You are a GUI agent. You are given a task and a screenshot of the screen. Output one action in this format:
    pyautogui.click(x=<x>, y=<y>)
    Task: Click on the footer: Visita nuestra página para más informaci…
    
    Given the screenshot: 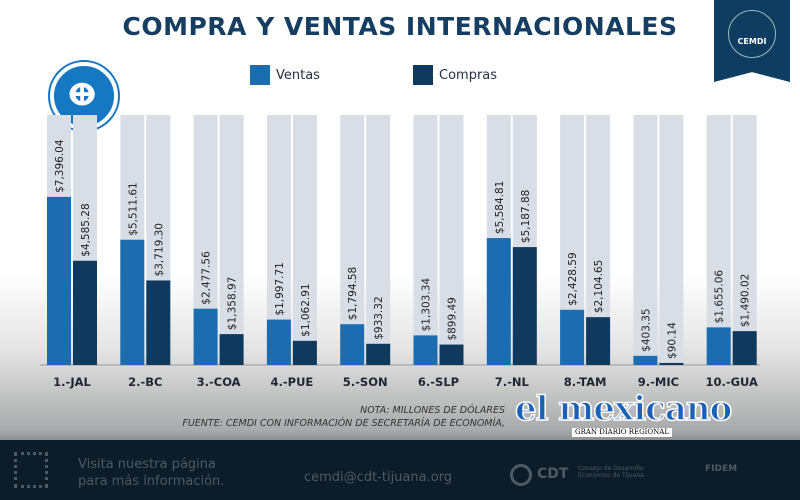 What is the action you would take?
    pyautogui.click(x=400, y=470)
    